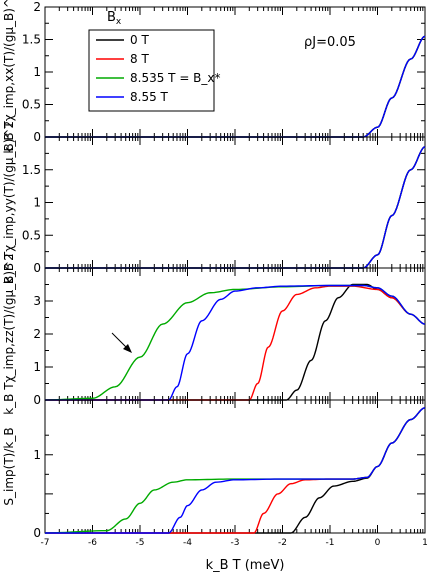 This screenshot has width=436, height=577. Describe the element at coordinates (92, 543) in the screenshot. I see `x-tick-label: -6` at that location.